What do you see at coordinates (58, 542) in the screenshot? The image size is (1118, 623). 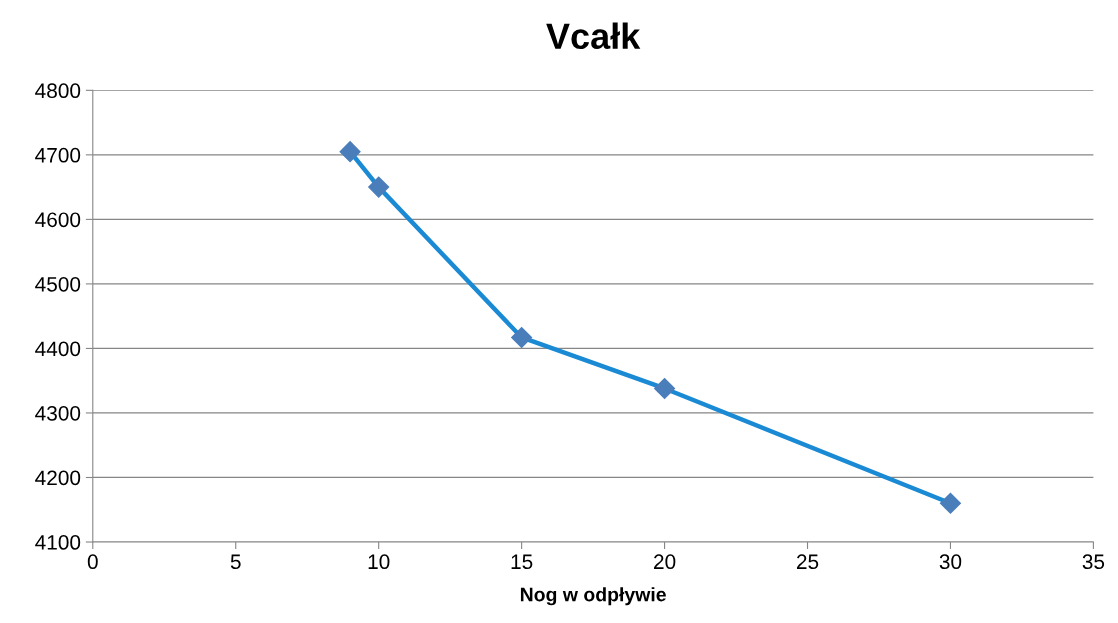 I see `y-tick-label: 4100` at bounding box center [58, 542].